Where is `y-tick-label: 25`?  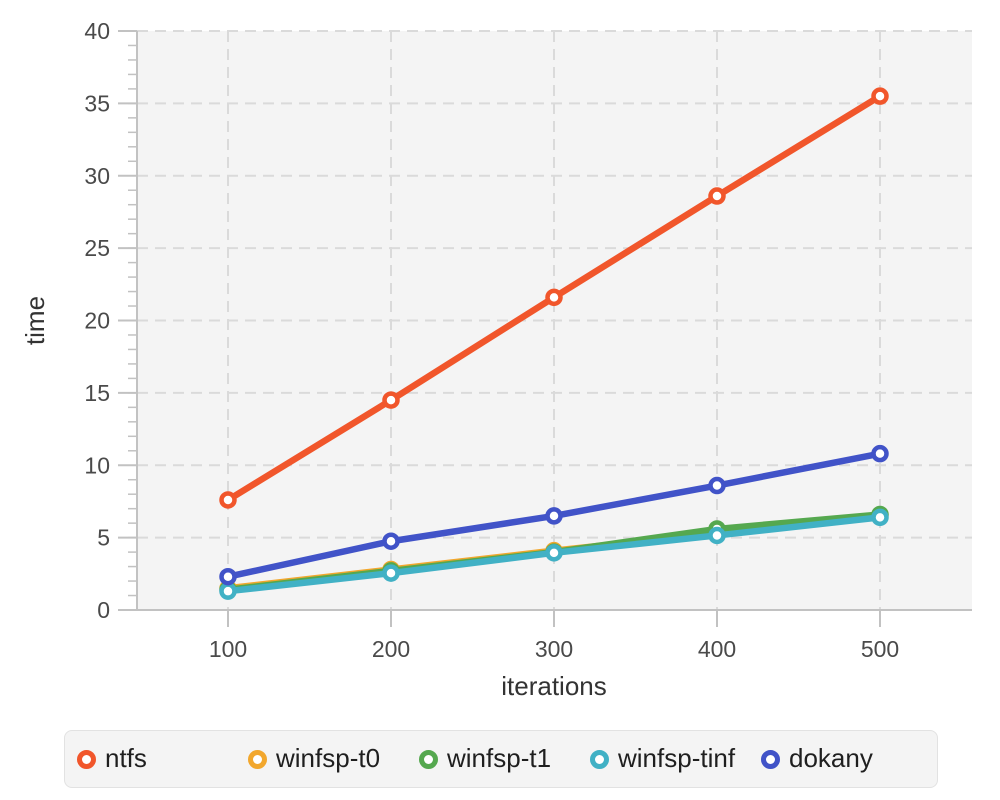
y-tick-label: 25 is located at coordinates (97, 248).